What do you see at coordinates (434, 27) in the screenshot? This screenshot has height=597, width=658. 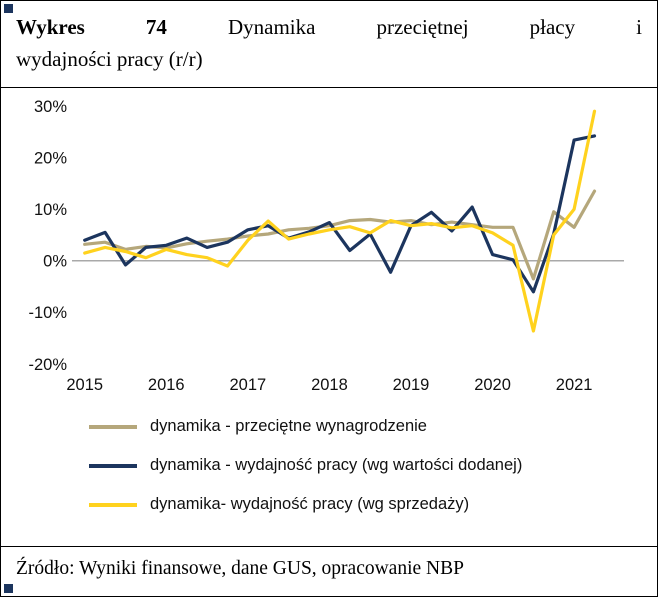 I see `figure-title-text: Dynamika przeciętnej płacy i` at bounding box center [434, 27].